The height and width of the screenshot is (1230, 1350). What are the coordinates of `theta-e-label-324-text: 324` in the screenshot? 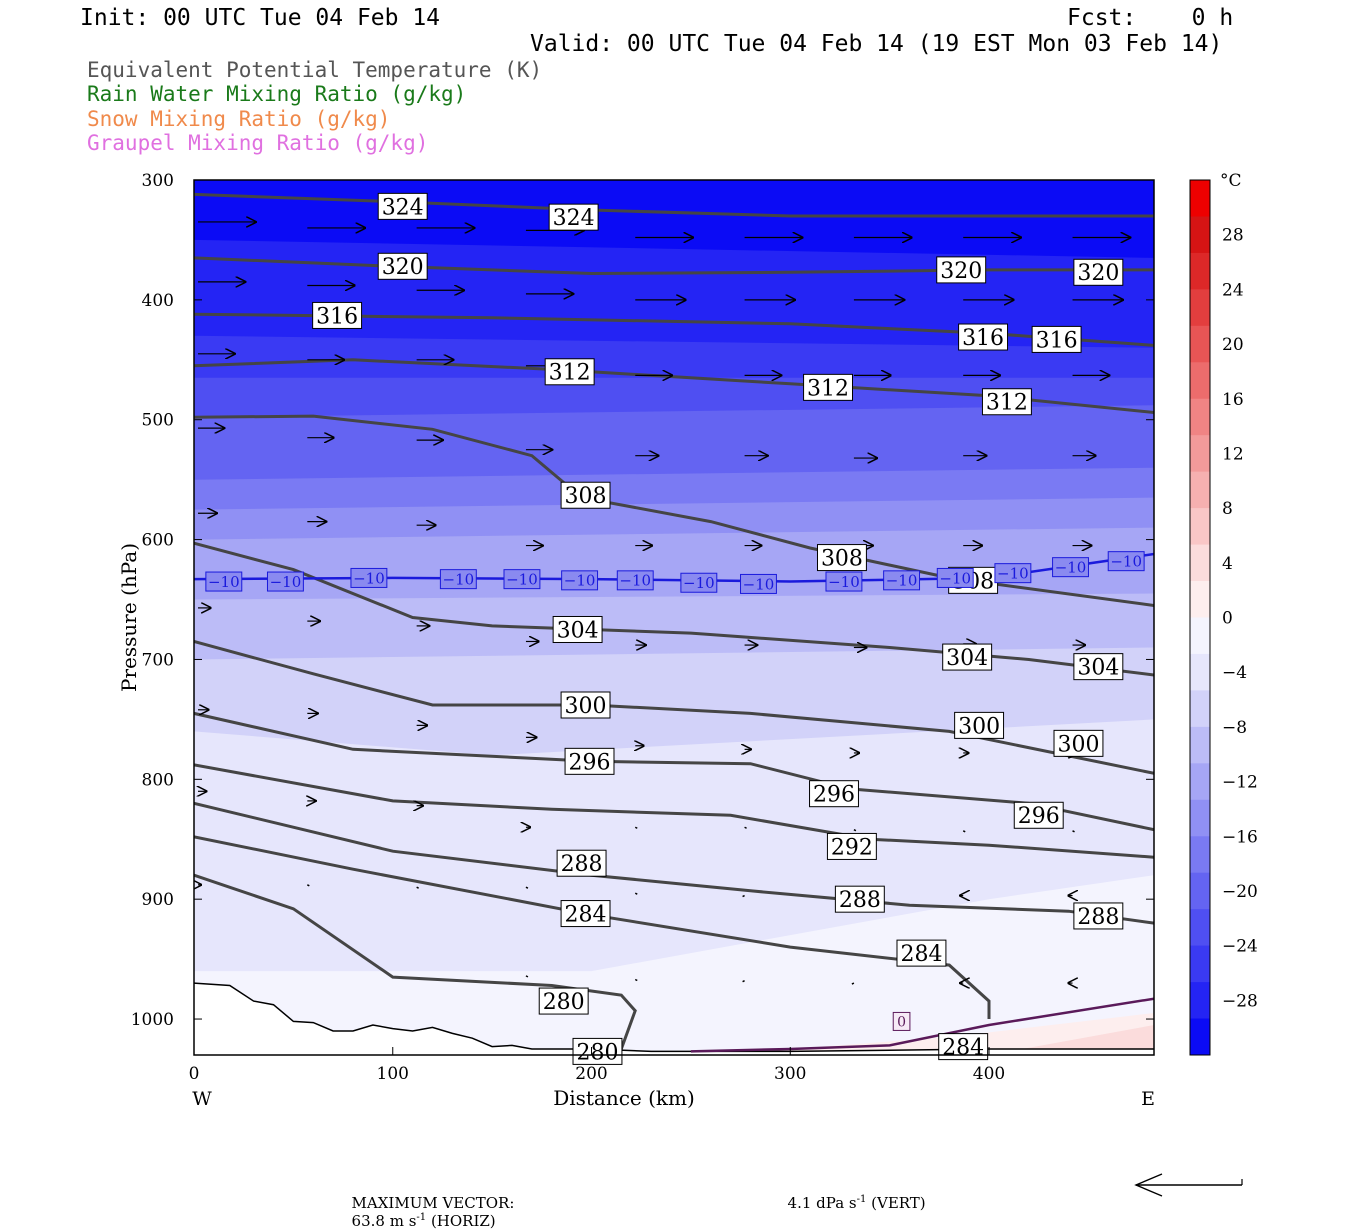 It's located at (574, 218).